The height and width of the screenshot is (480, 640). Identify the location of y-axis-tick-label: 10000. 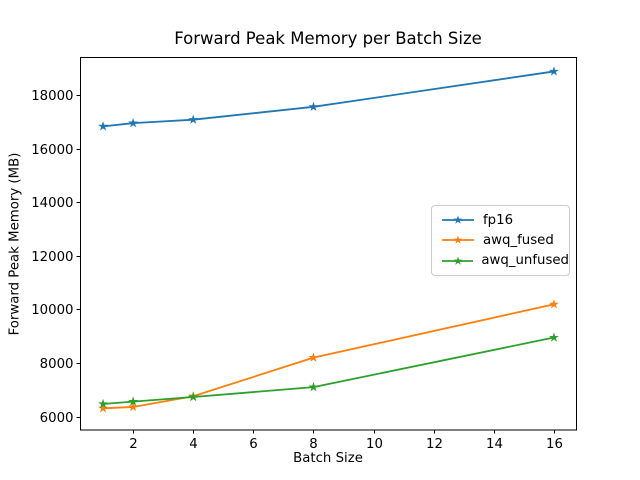
(52, 310).